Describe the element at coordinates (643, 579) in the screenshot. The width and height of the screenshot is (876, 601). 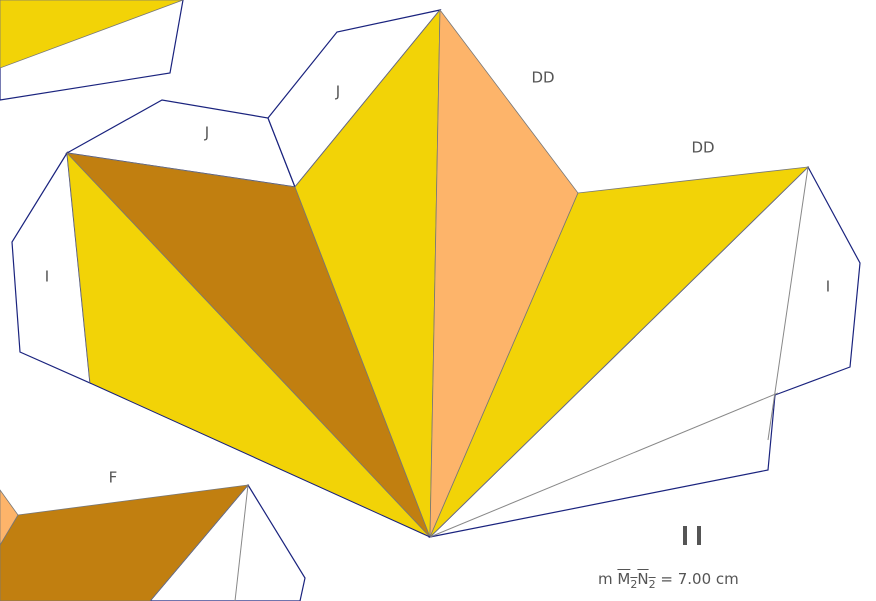
I see `point: N` at that location.